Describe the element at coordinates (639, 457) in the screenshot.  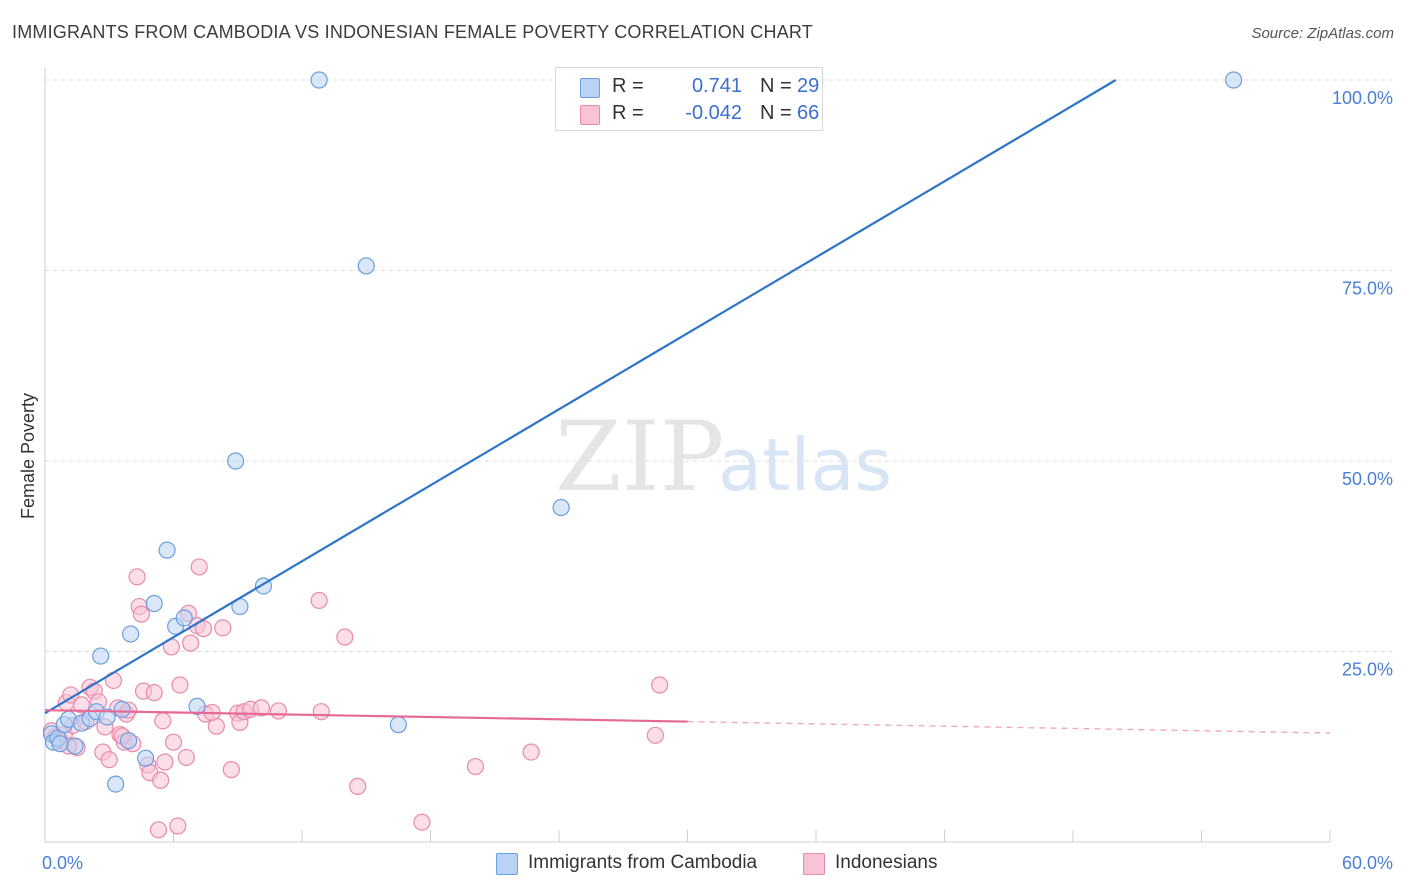
I see `watermark-zip: ZIP` at that location.